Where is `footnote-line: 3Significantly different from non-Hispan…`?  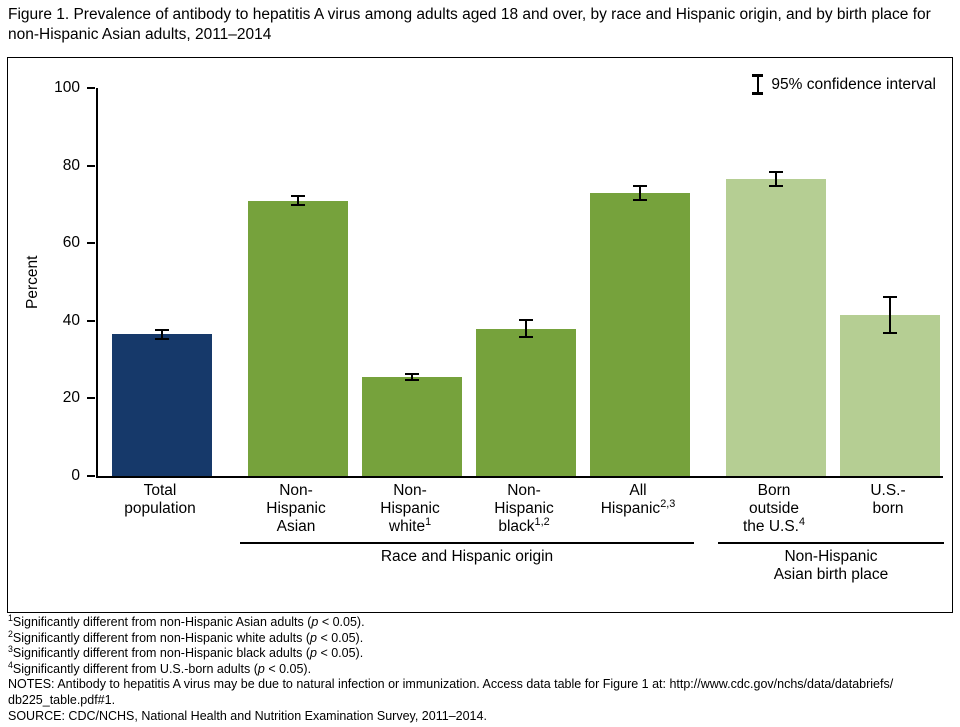 footnote-line: 3Significantly different from non-Hispan… is located at coordinates (186, 652).